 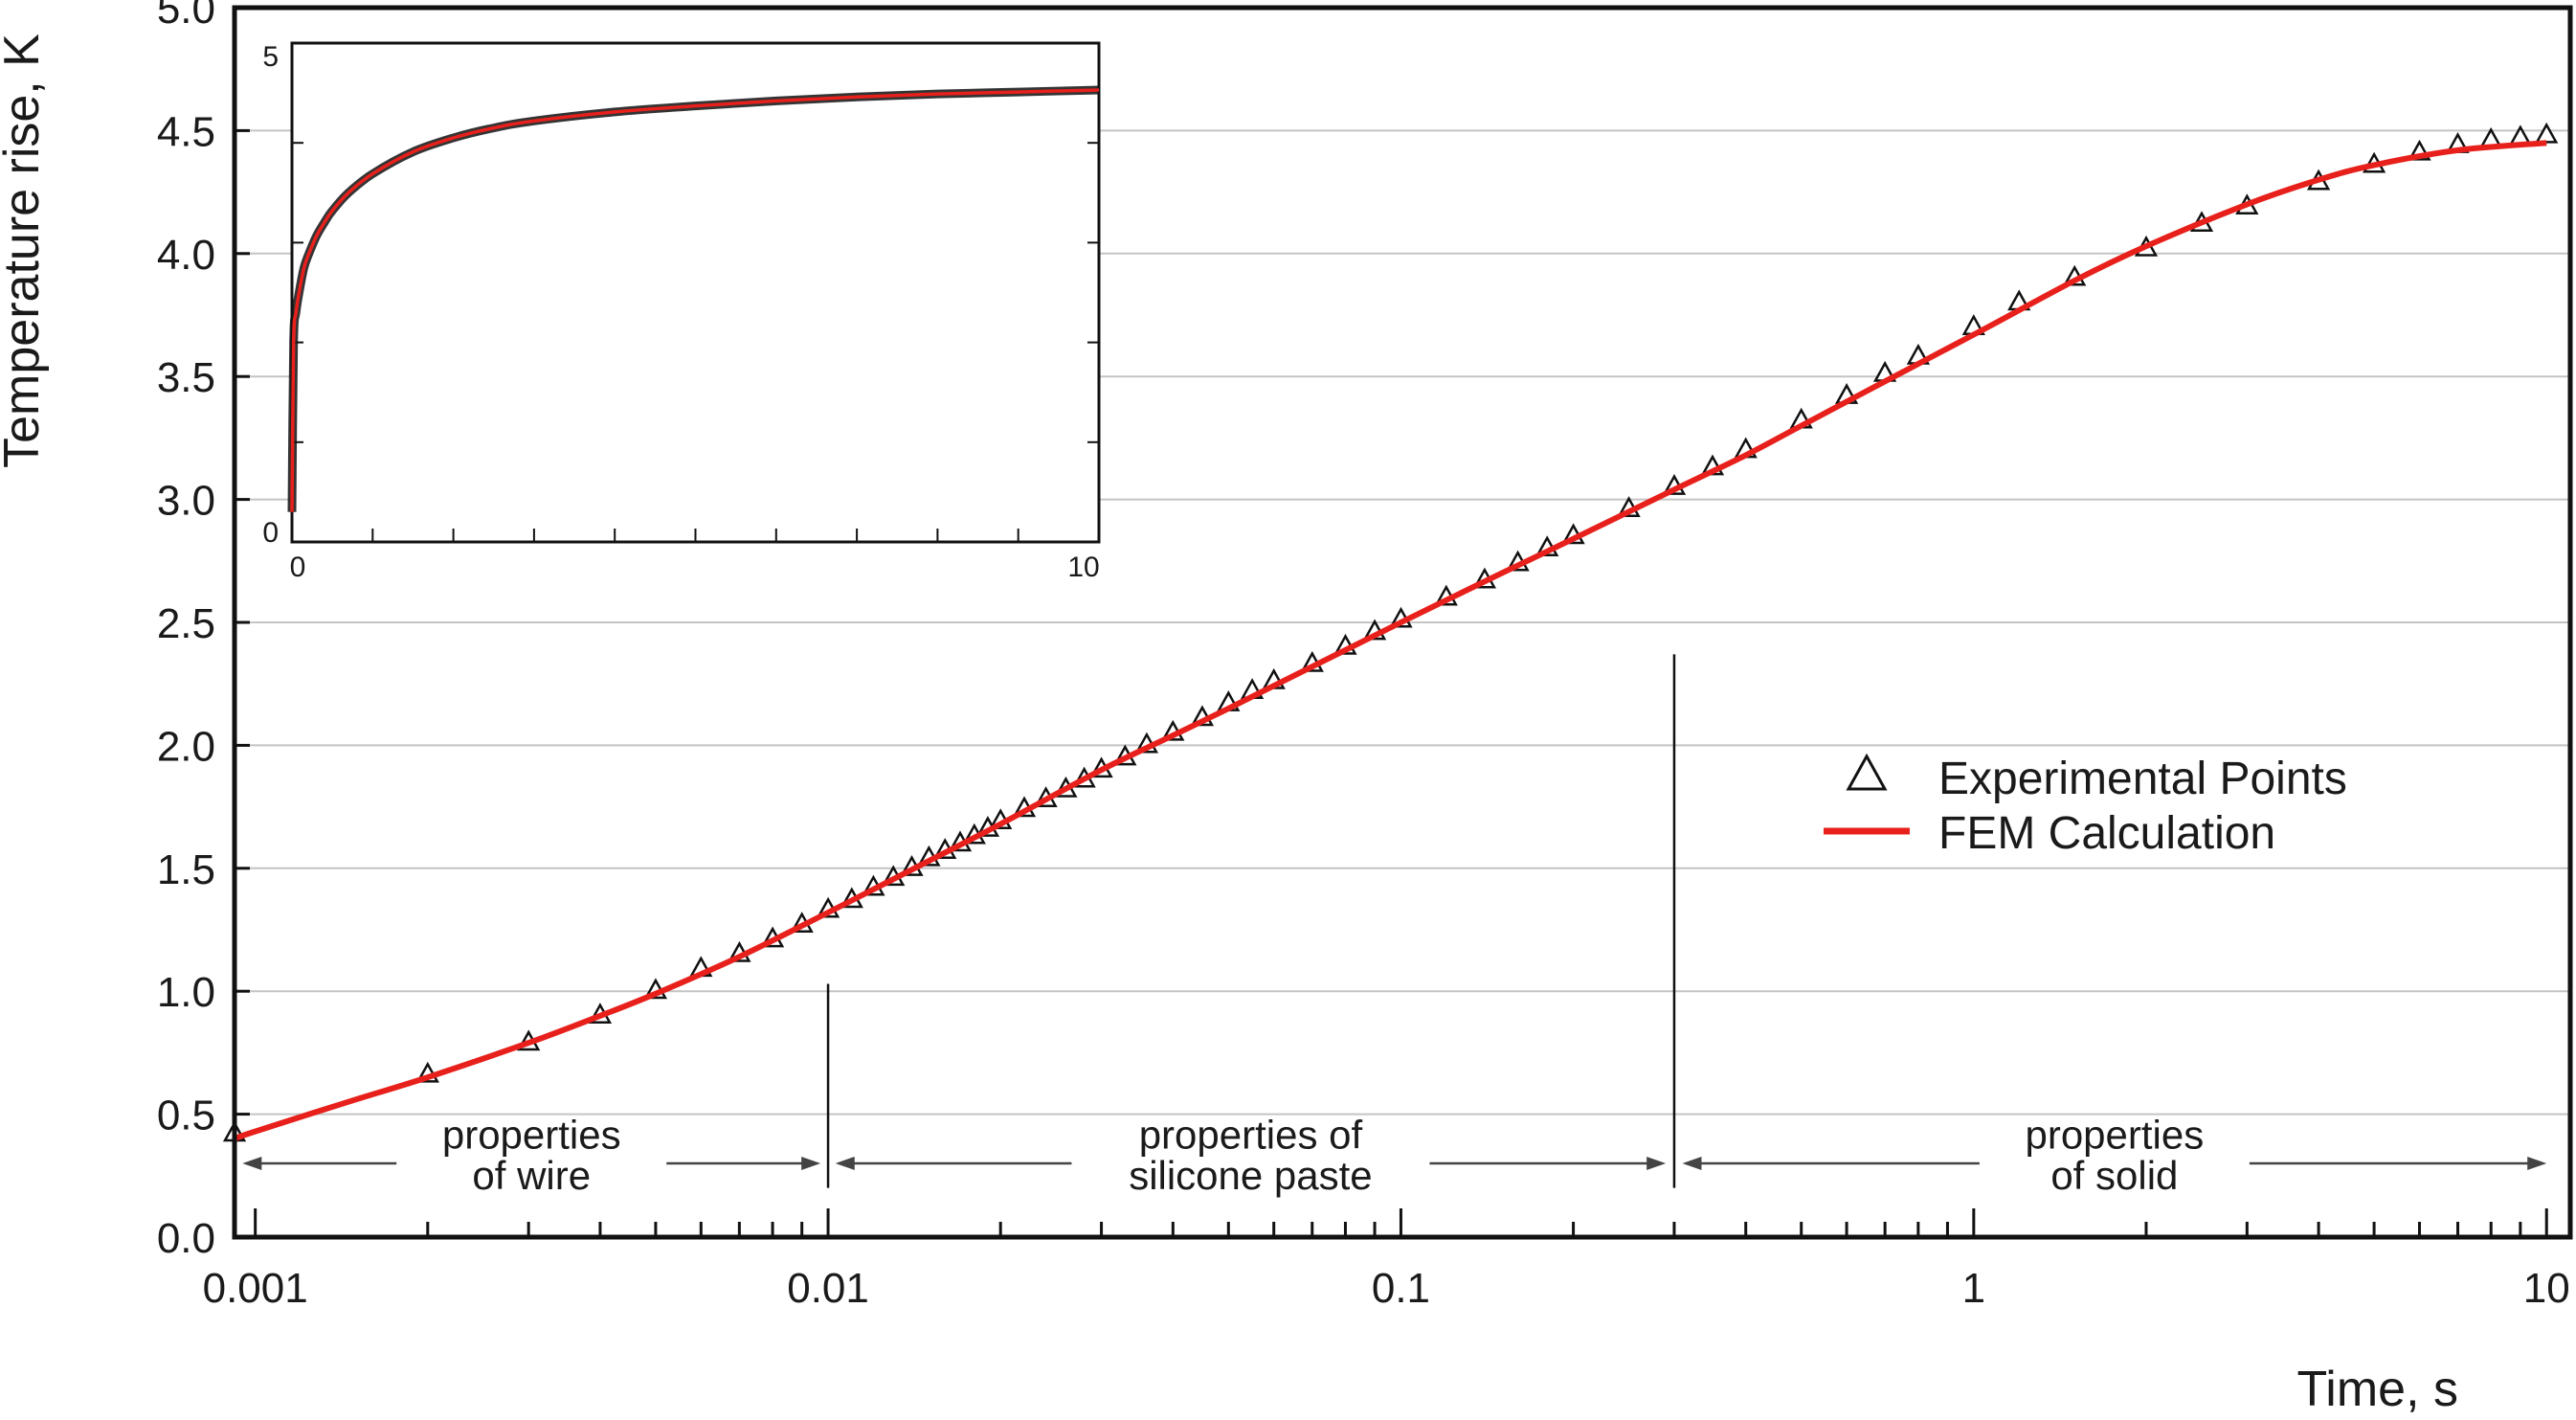 I want to click on legend-triangle-marker, so click(x=1867, y=772).